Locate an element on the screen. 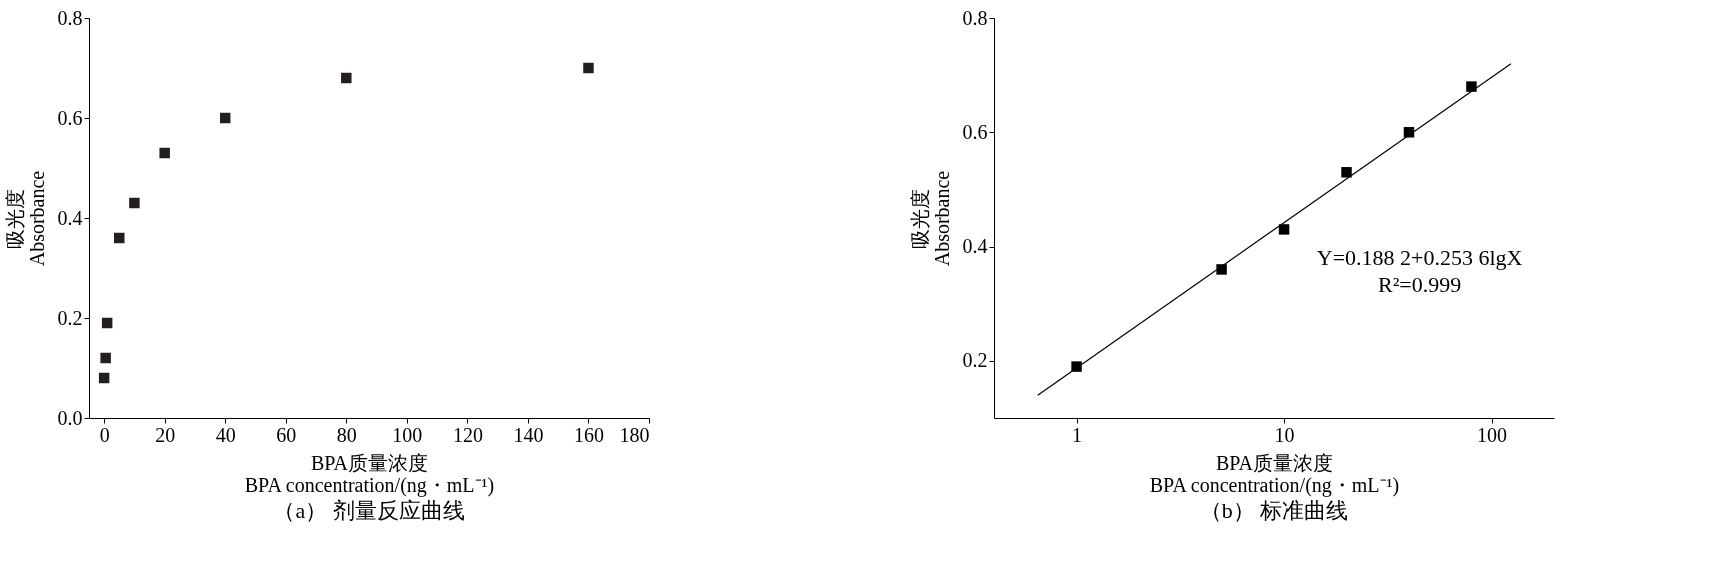  y-tick-label: 0.0 is located at coordinates (70, 417).